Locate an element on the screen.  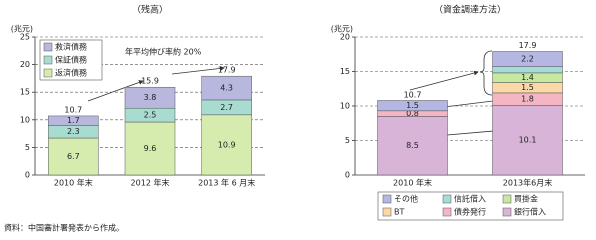
x-tick-label: 2012 年末 is located at coordinates (150, 183).